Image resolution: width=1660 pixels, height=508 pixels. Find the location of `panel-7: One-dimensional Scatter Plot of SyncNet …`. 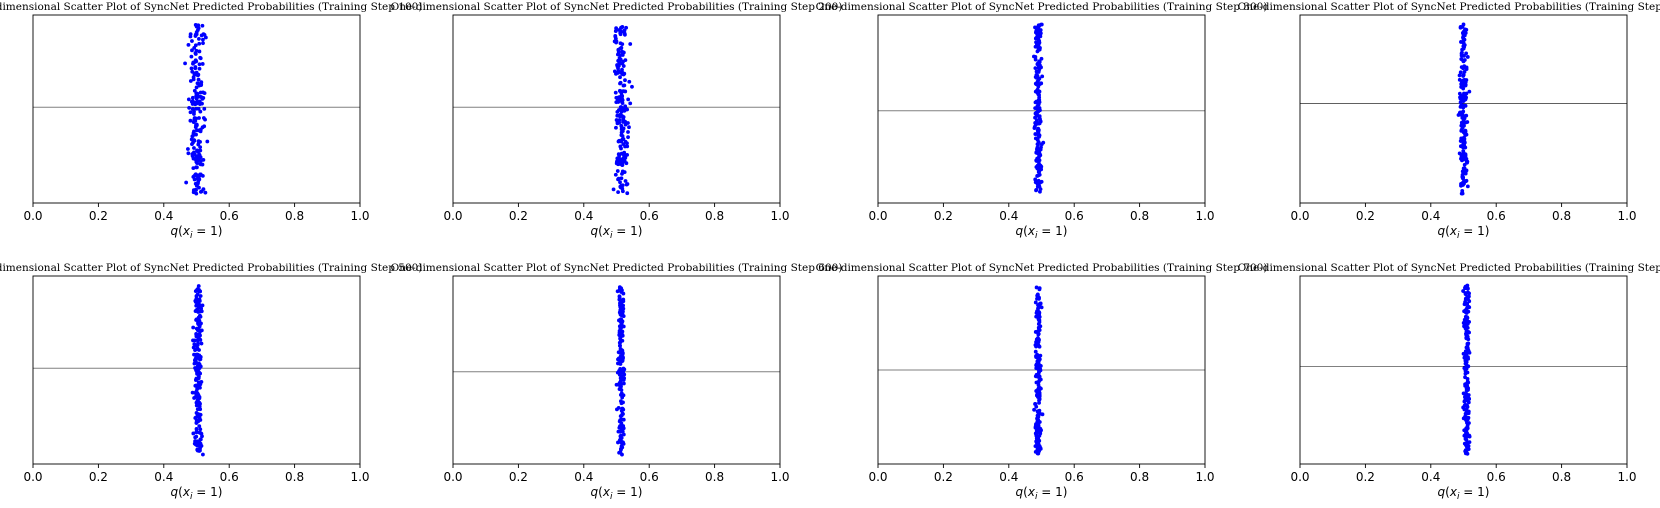

panel-7: One-dimensional Scatter Plot of SyncNet … is located at coordinates (1042, 382).